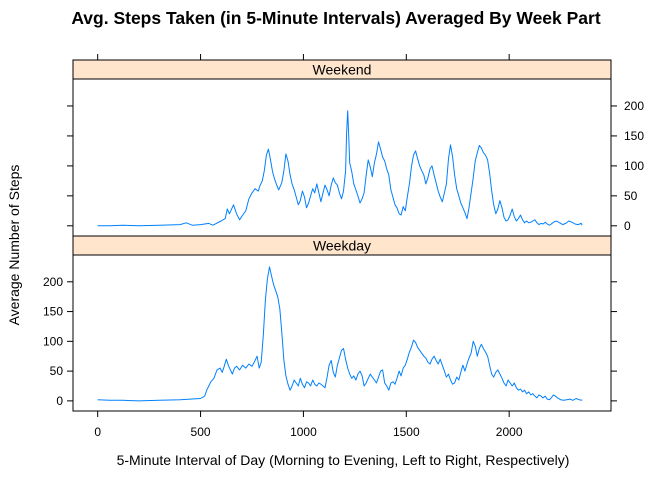 The width and height of the screenshot is (672, 480). Describe the element at coordinates (97, 432) in the screenshot. I see `x-tick-label: 0` at that location.